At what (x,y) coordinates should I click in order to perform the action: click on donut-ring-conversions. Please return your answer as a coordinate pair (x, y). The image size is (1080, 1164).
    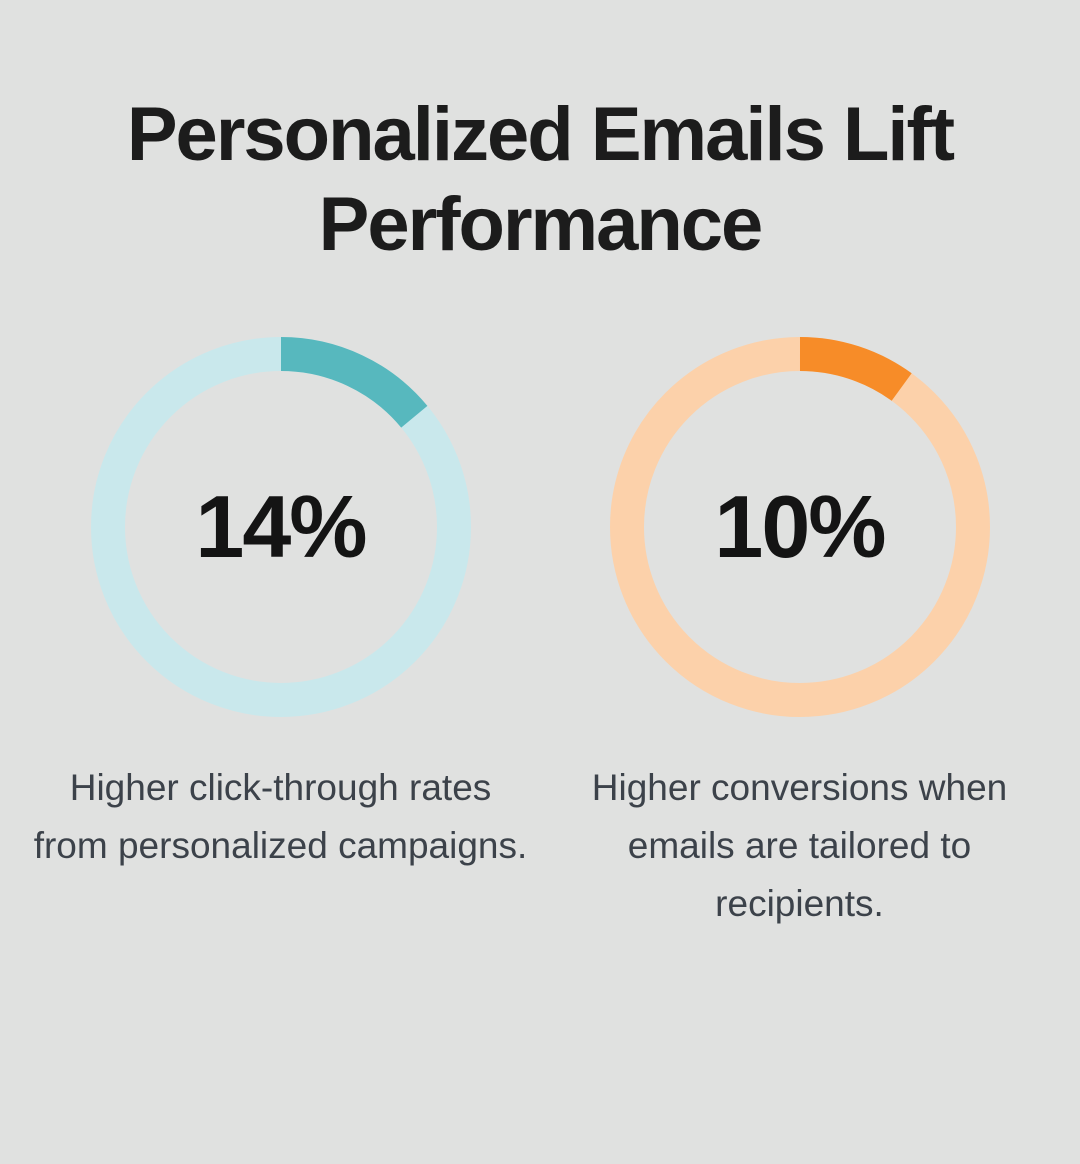
    Looking at the image, I should click on (799, 527).